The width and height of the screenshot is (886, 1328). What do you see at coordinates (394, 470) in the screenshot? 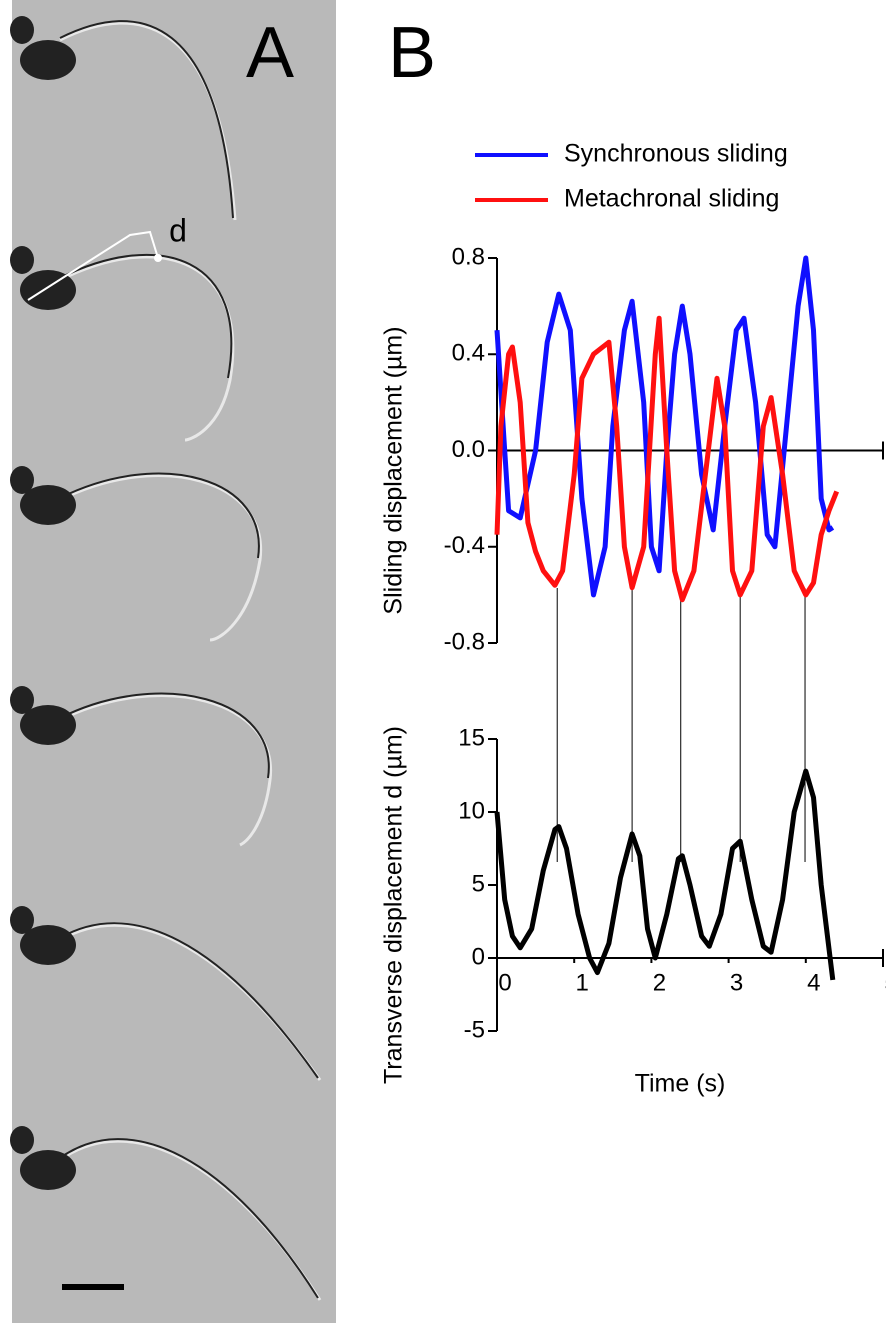
I see `y-axis-label: Sliding displacement (µm)` at bounding box center [394, 470].